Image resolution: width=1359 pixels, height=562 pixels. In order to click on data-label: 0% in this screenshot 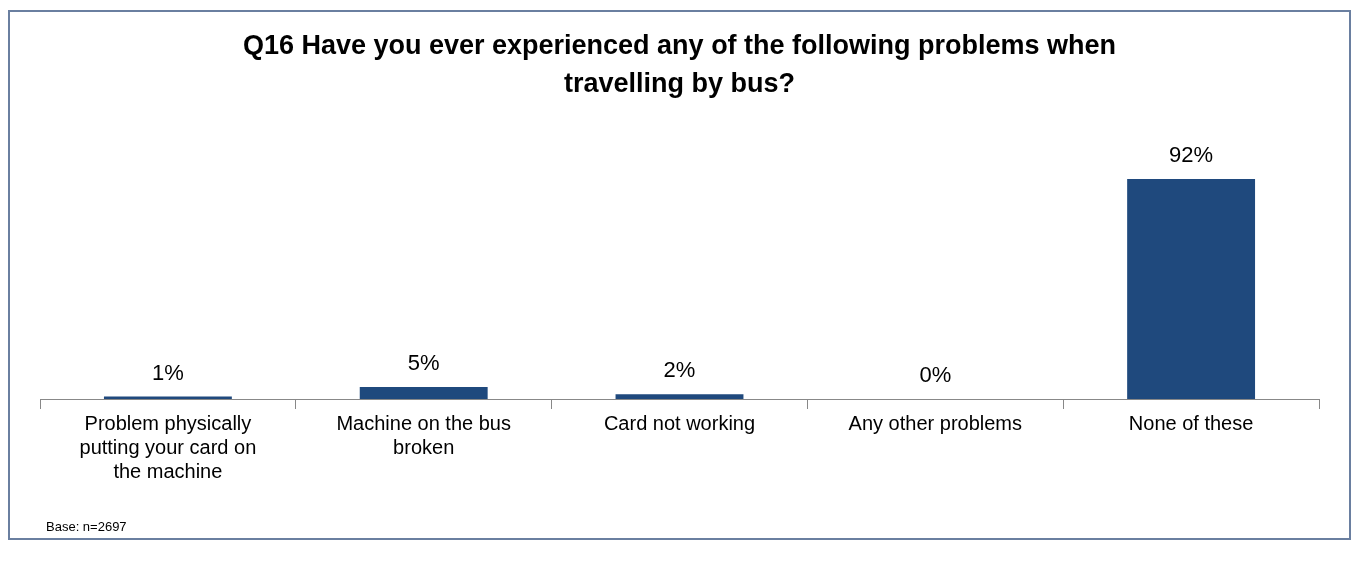, I will do `click(935, 375)`.